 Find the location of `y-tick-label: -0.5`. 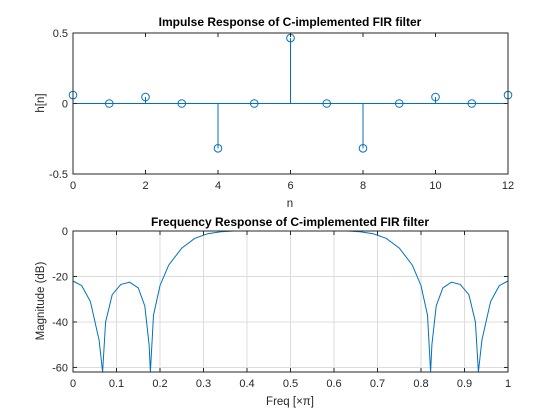

y-tick-label: -0.5 is located at coordinates (58, 175).